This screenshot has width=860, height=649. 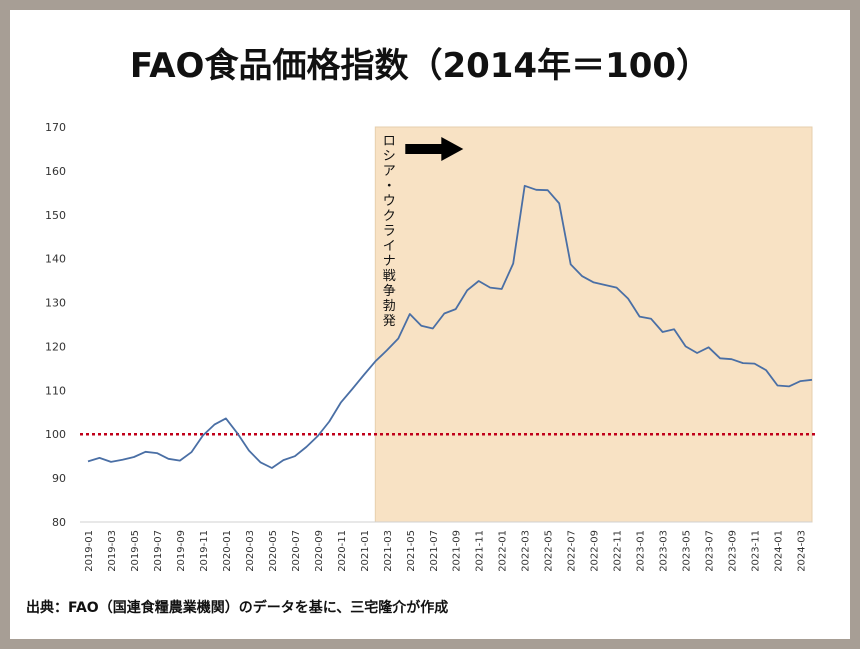 What do you see at coordinates (664, 551) in the screenshot?
I see `x-tick-label: 2023-03` at bounding box center [664, 551].